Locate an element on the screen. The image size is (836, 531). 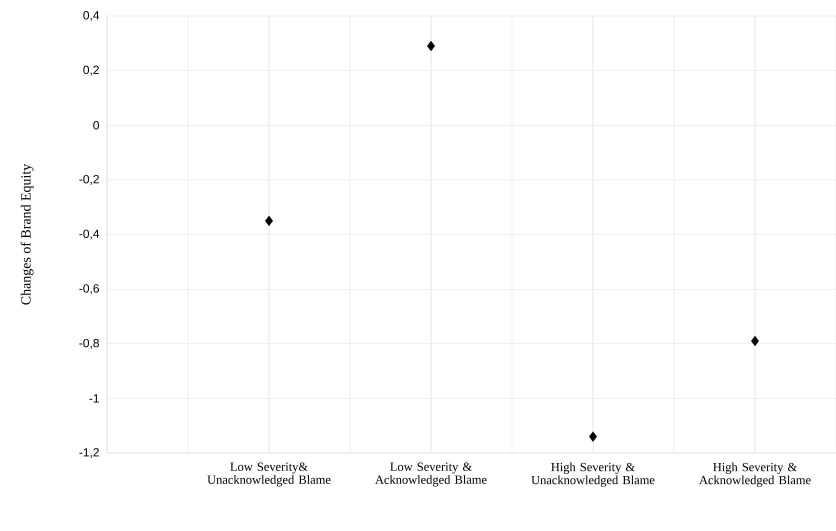
y-tick-label: 0,4 is located at coordinates (91, 16).